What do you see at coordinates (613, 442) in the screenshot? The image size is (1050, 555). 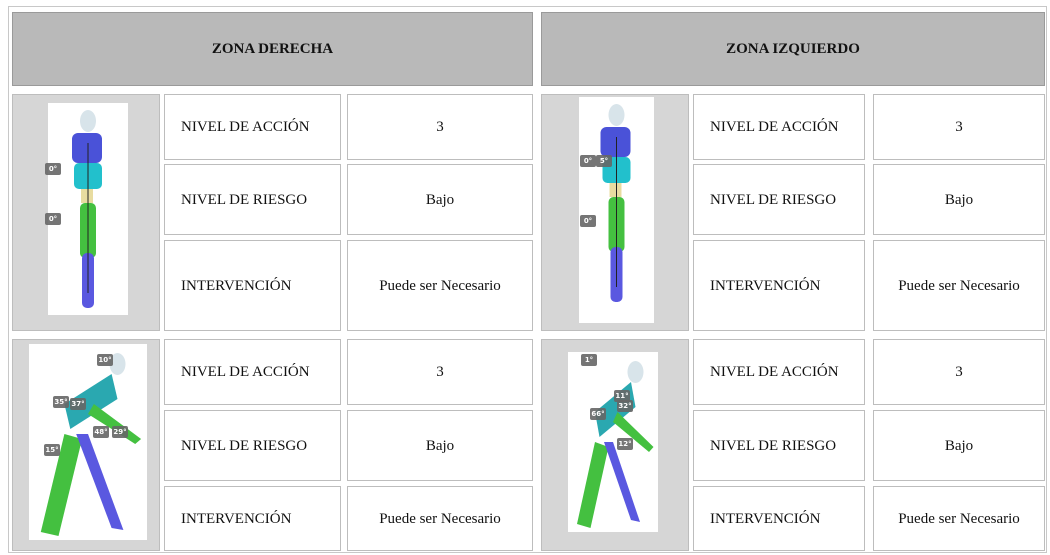 I see `posture-figure: 1° 11° 32° 66° 12°` at bounding box center [613, 442].